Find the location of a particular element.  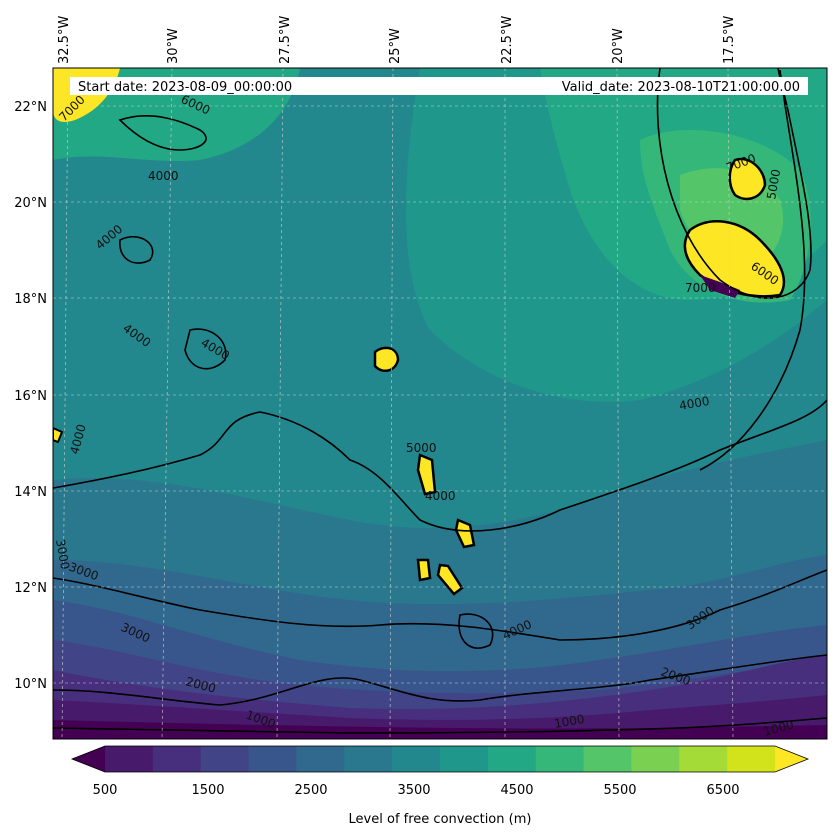

contour-label: 7000 is located at coordinates (700, 288).